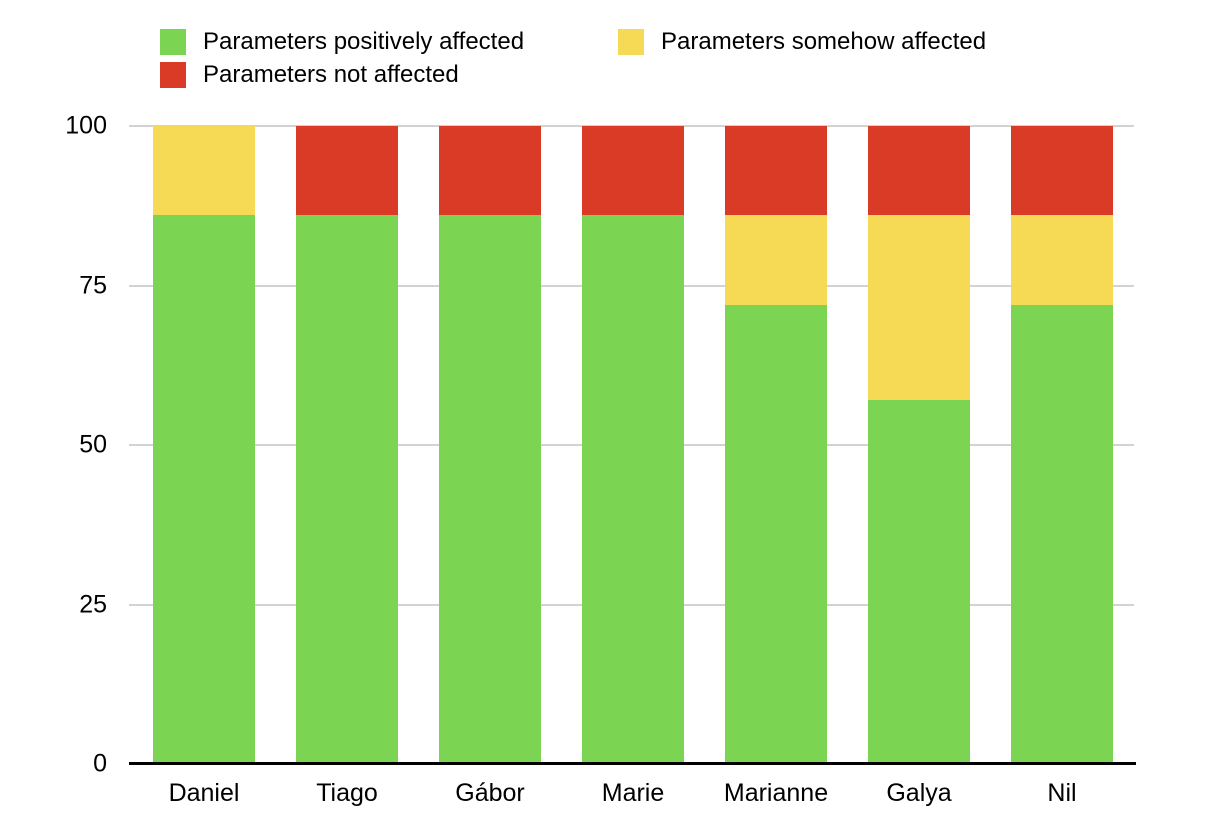 The image size is (1218, 840). What do you see at coordinates (331, 74) in the screenshot?
I see `legend-label: Parameters not affected` at bounding box center [331, 74].